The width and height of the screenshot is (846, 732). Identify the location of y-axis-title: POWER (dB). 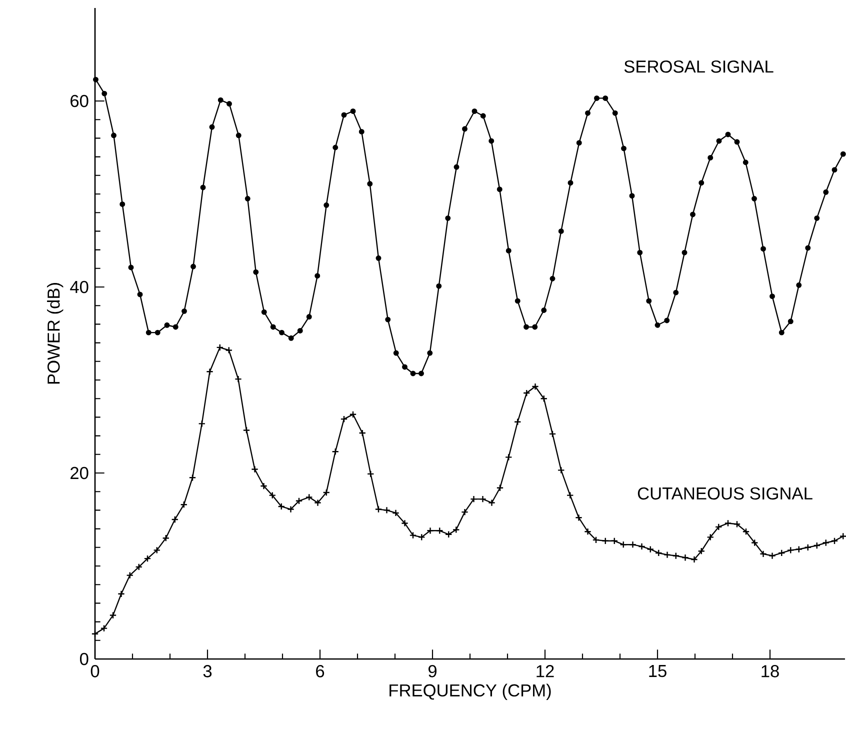
(55, 333).